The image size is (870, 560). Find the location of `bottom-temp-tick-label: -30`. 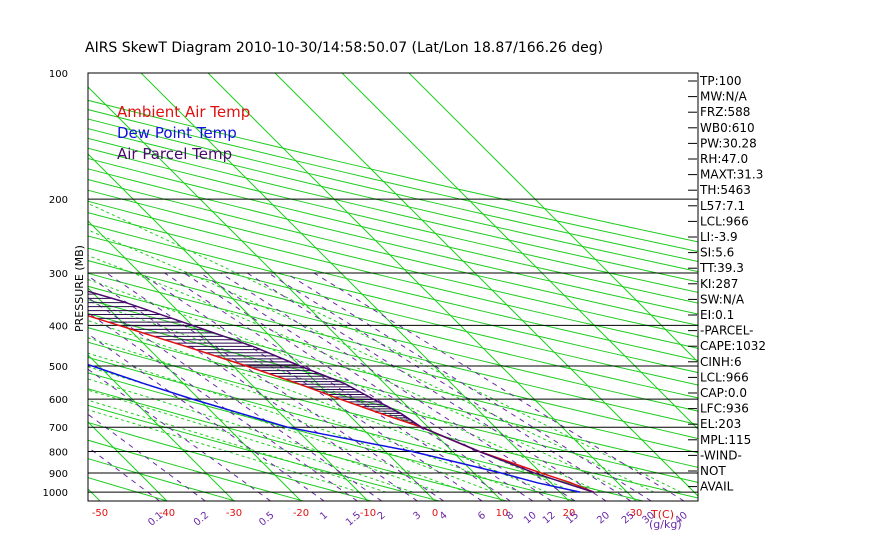

bottom-temp-tick-label: -30 is located at coordinates (234, 513).